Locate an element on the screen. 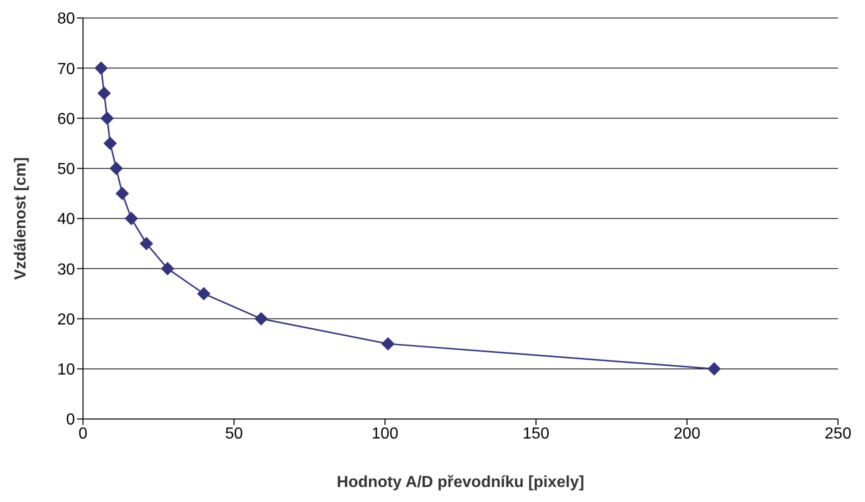 This screenshot has width=865, height=502. x-tick-label: 200 is located at coordinates (687, 433).